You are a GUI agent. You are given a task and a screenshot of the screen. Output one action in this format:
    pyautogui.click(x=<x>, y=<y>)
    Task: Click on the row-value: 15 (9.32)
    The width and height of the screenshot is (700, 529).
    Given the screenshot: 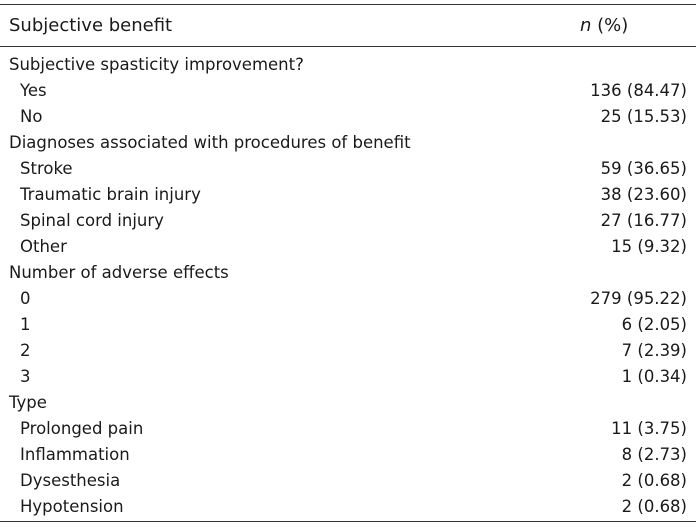 What is the action you would take?
    pyautogui.click(x=649, y=246)
    